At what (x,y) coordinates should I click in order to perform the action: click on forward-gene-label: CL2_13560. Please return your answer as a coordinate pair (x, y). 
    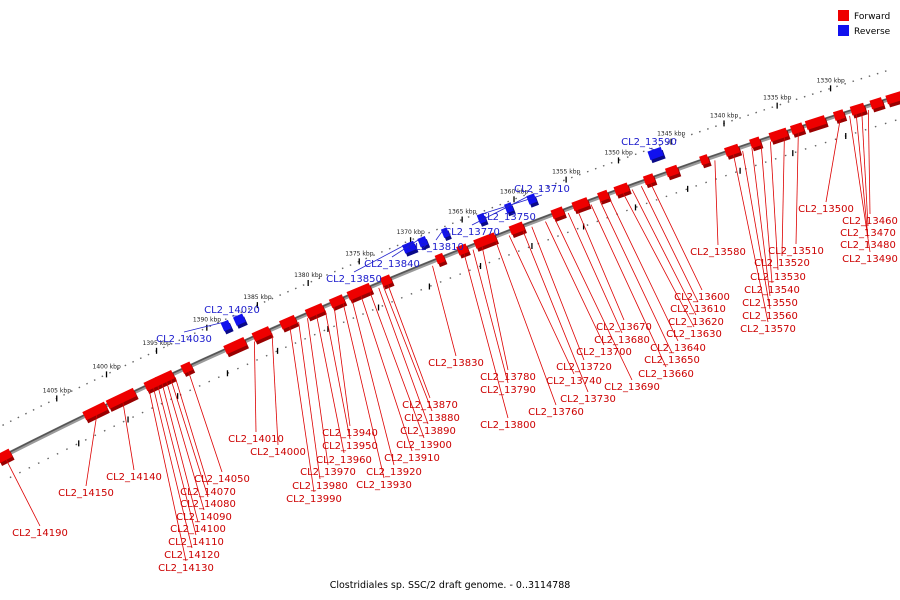
    Looking at the image, I should click on (770, 316).